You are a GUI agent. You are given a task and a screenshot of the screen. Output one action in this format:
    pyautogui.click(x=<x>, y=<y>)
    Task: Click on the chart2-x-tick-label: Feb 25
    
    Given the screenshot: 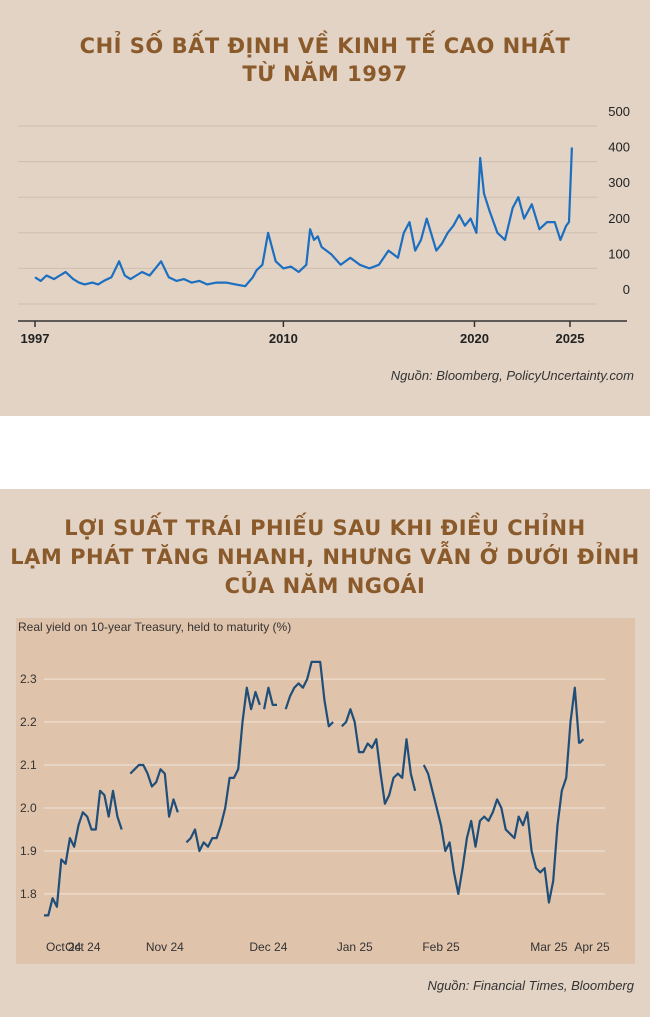 What is the action you would take?
    pyautogui.click(x=441, y=947)
    